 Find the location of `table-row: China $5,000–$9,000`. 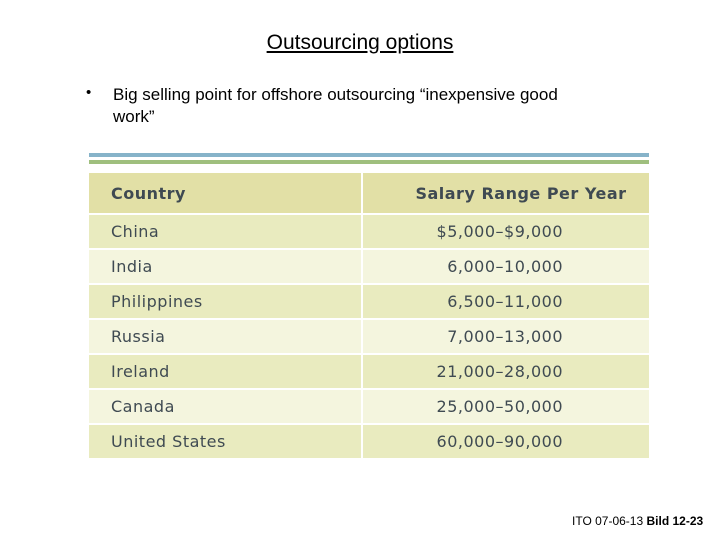

table-row: China $5,000–$9,000 is located at coordinates (369, 232).